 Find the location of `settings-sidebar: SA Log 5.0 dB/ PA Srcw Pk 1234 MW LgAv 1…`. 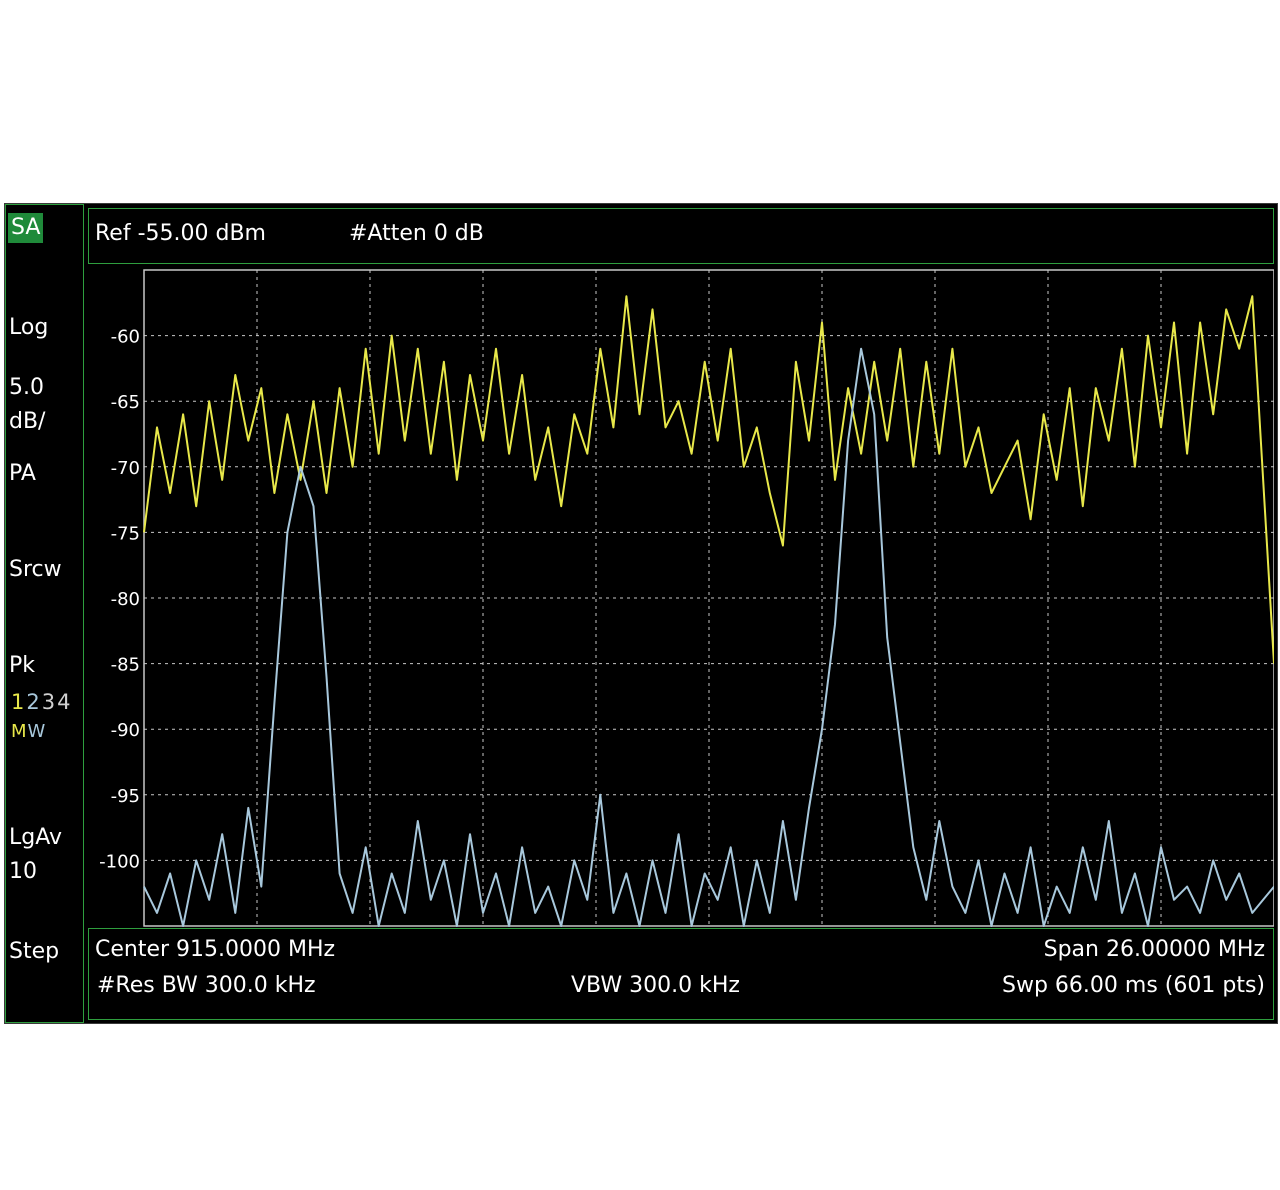

settings-sidebar: SA Log 5.0 dB/ PA Srcw Pk 1234 MW LgAv 1… is located at coordinates (44, 613).